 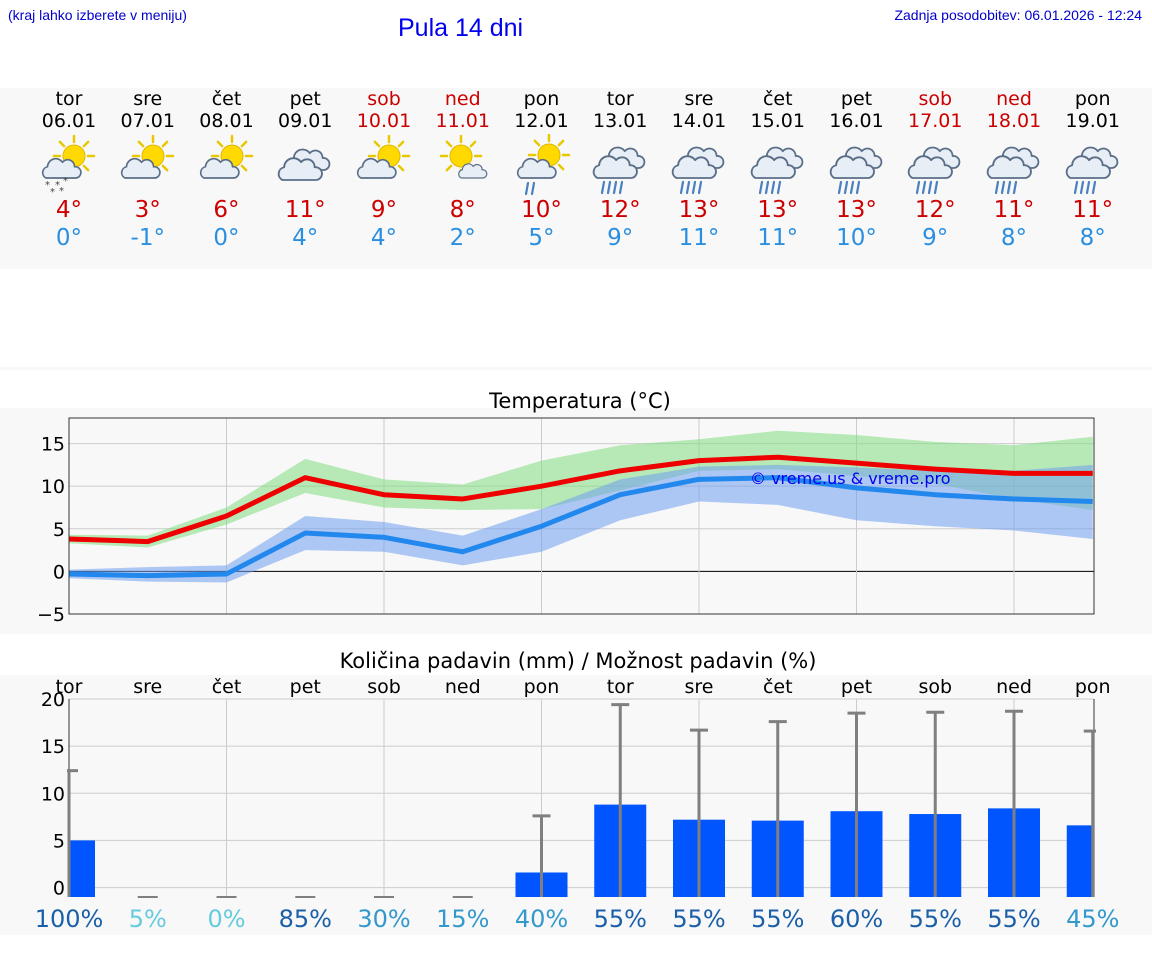 I want to click on precip-probability: 45%, so click(x=1092, y=919).